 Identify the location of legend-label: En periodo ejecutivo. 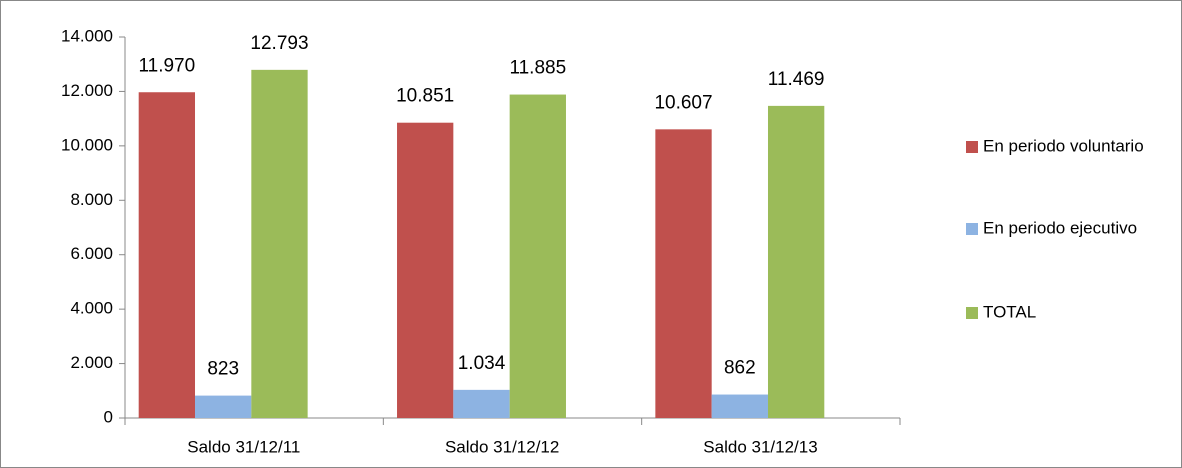
(1060, 227).